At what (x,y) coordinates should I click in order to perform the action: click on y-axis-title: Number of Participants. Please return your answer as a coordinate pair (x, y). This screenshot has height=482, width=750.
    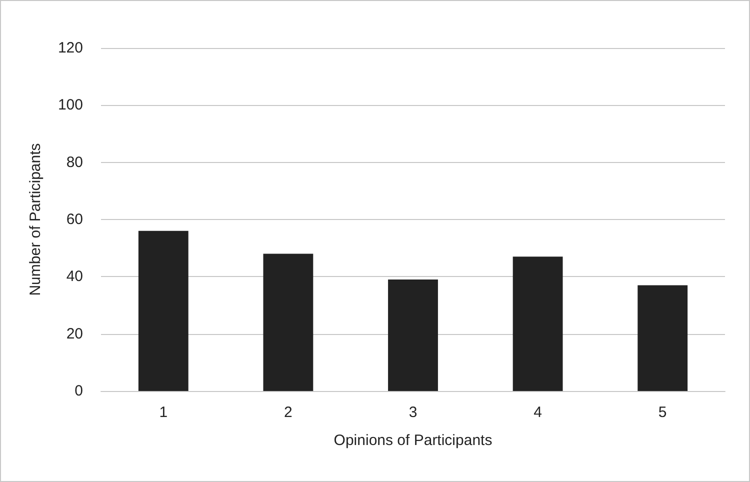
    Looking at the image, I should click on (35, 219).